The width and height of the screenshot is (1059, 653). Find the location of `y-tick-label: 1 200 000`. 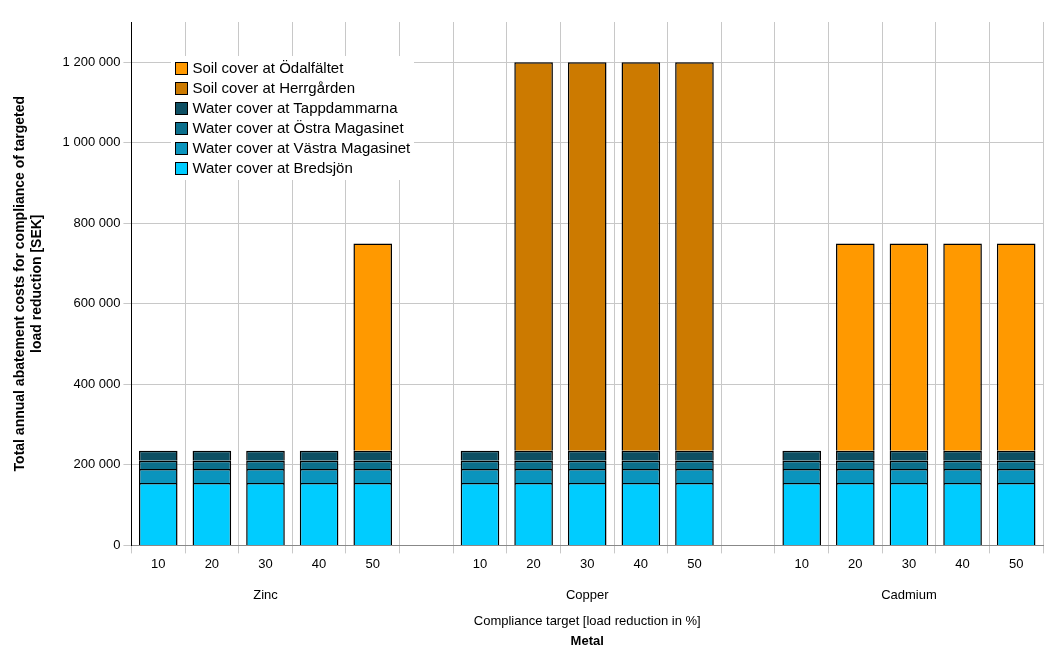

y-tick-label: 1 200 000 is located at coordinates (91, 61).